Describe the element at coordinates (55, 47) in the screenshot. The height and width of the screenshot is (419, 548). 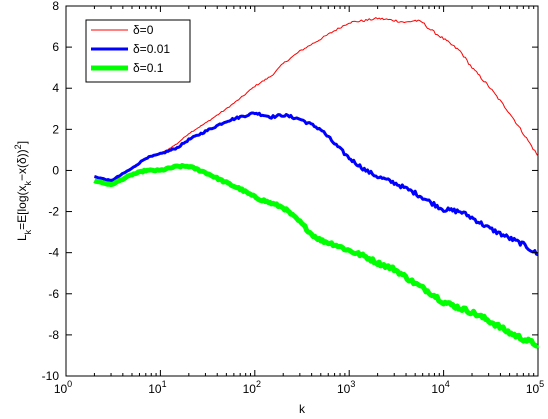
I see `y-tick-label: 6` at that location.